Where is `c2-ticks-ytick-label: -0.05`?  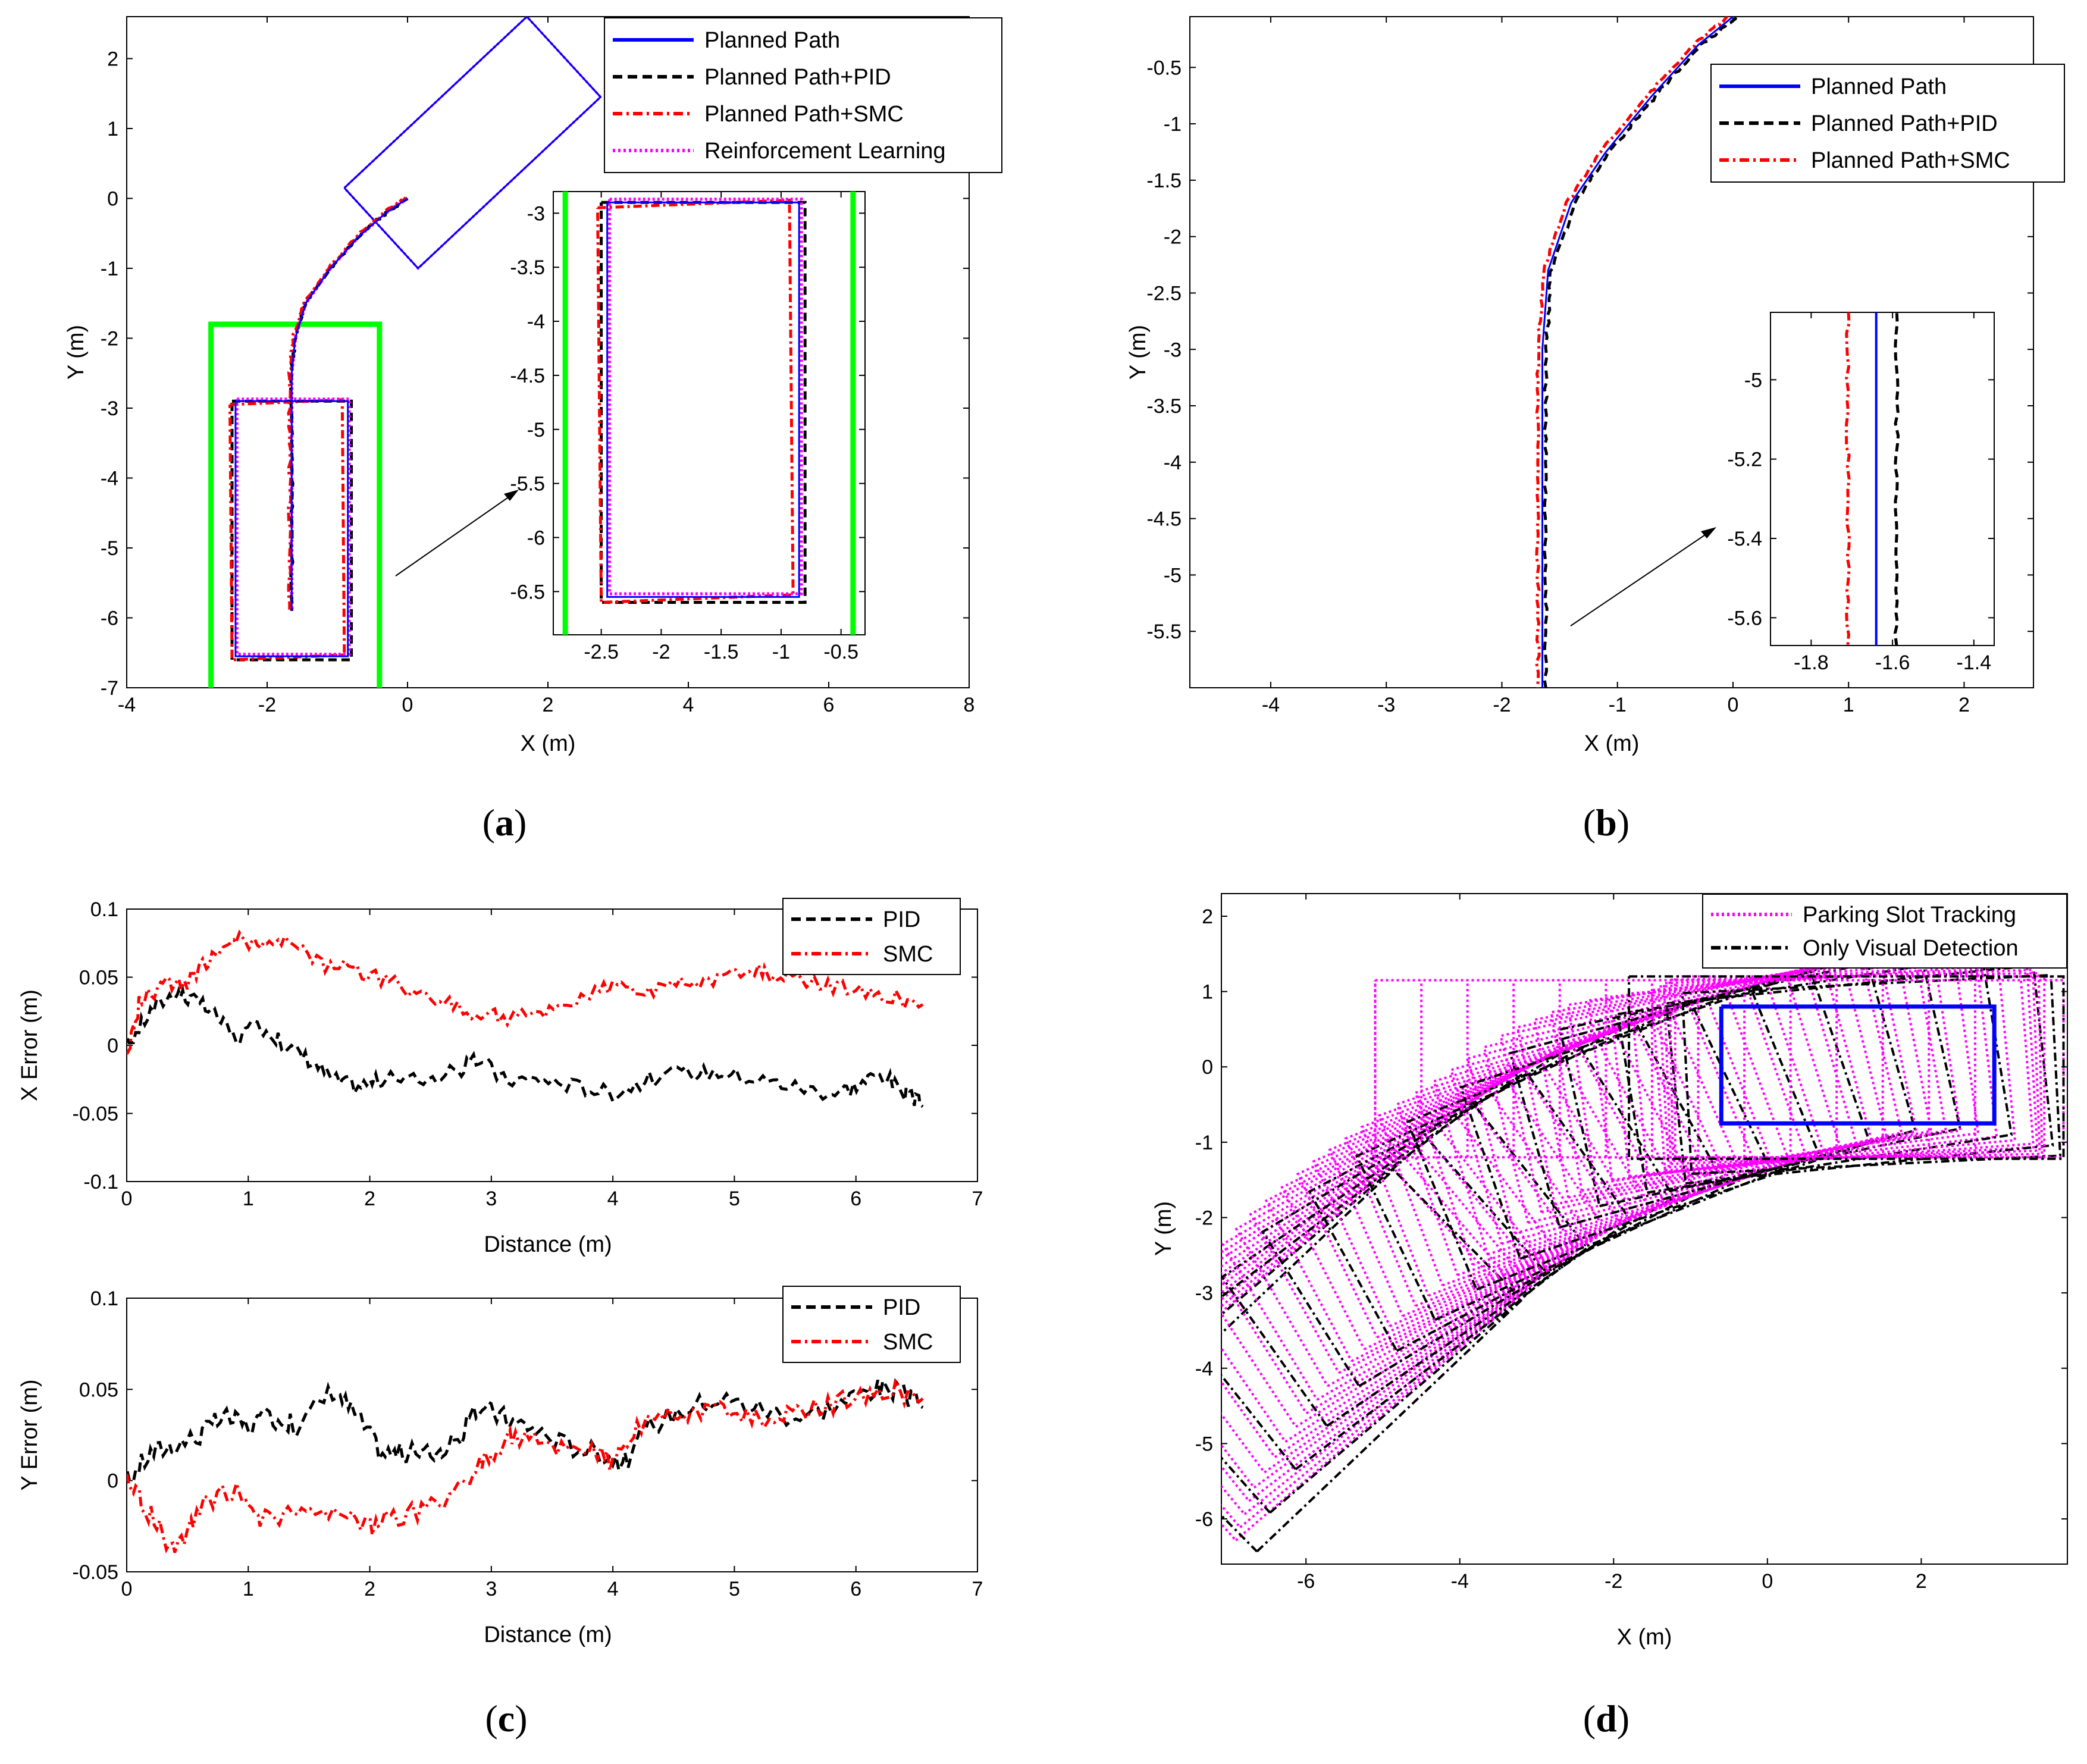
c2-ticks-ytick-label: -0.05 is located at coordinates (96, 1572).